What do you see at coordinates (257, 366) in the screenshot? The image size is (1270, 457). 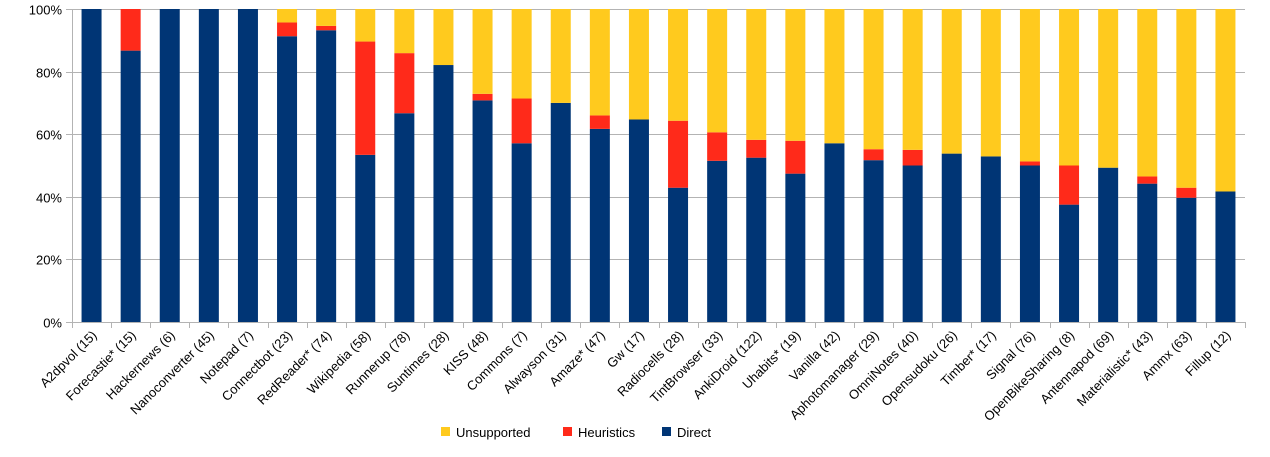 I see `x-tick-label: Connectbot (23)` at bounding box center [257, 366].